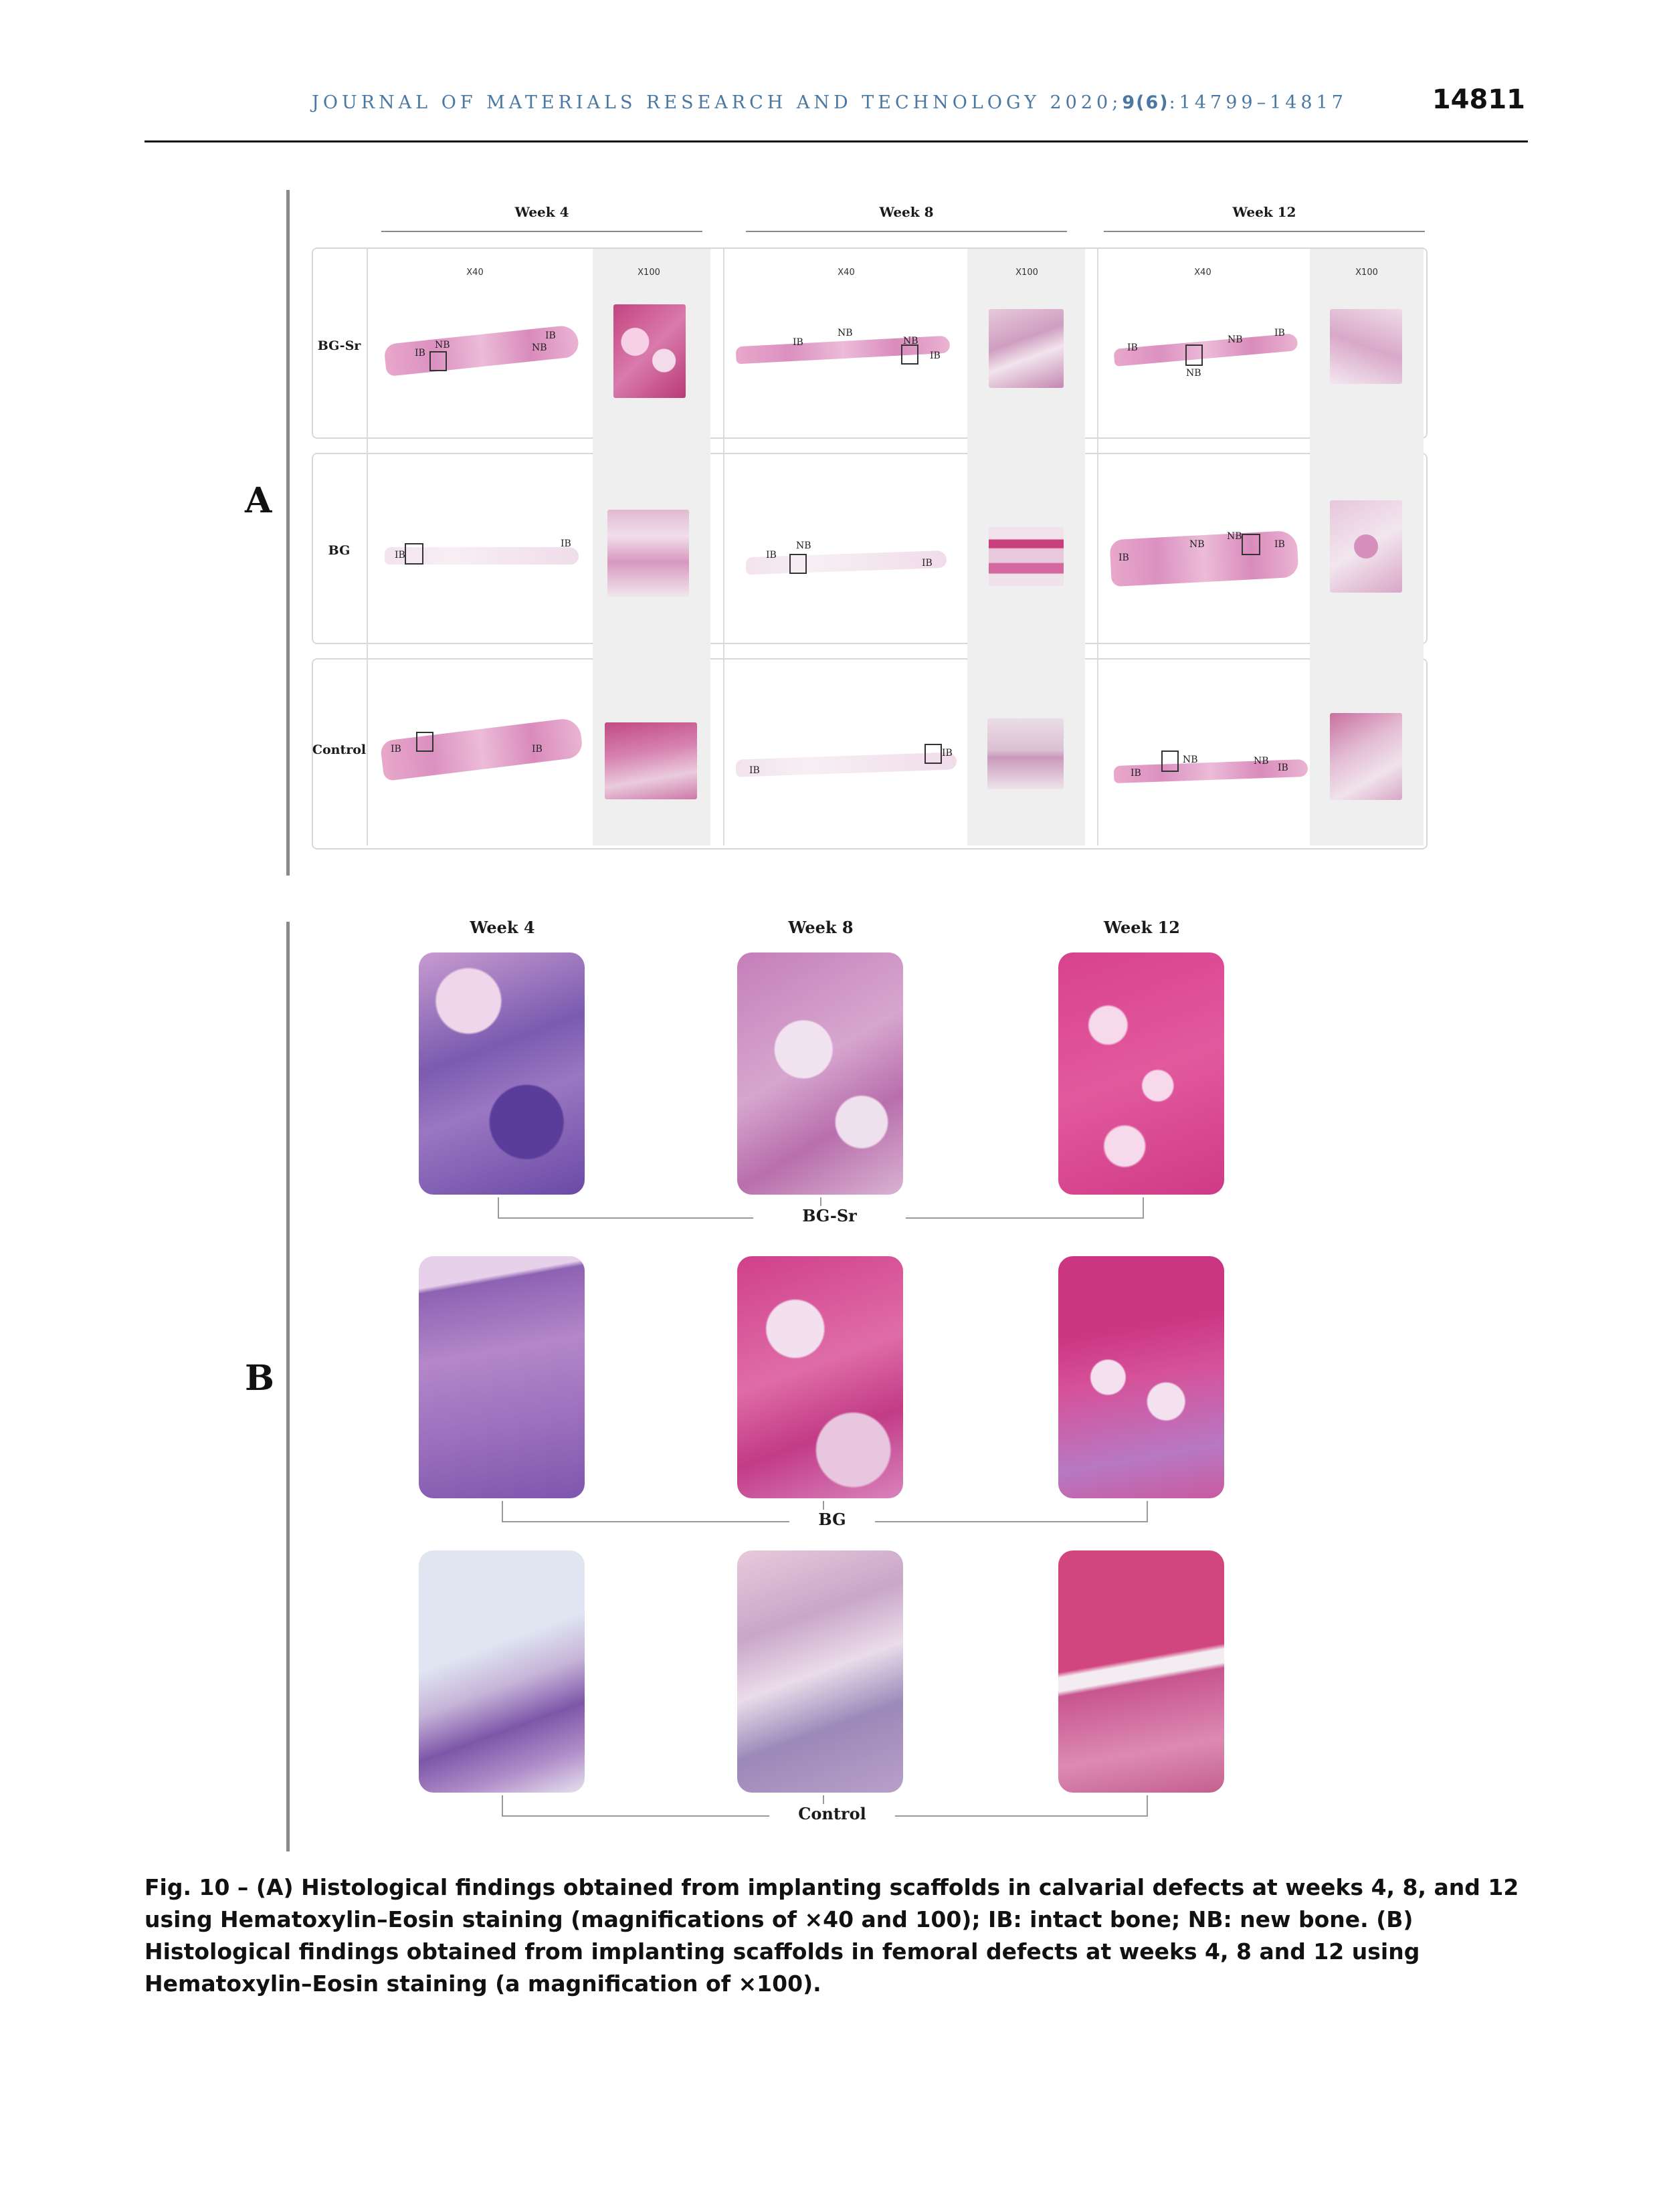 The height and width of the screenshot is (2212, 1659). Describe the element at coordinates (259, 1378) in the screenshot. I see `panel-b-letter: B` at that location.